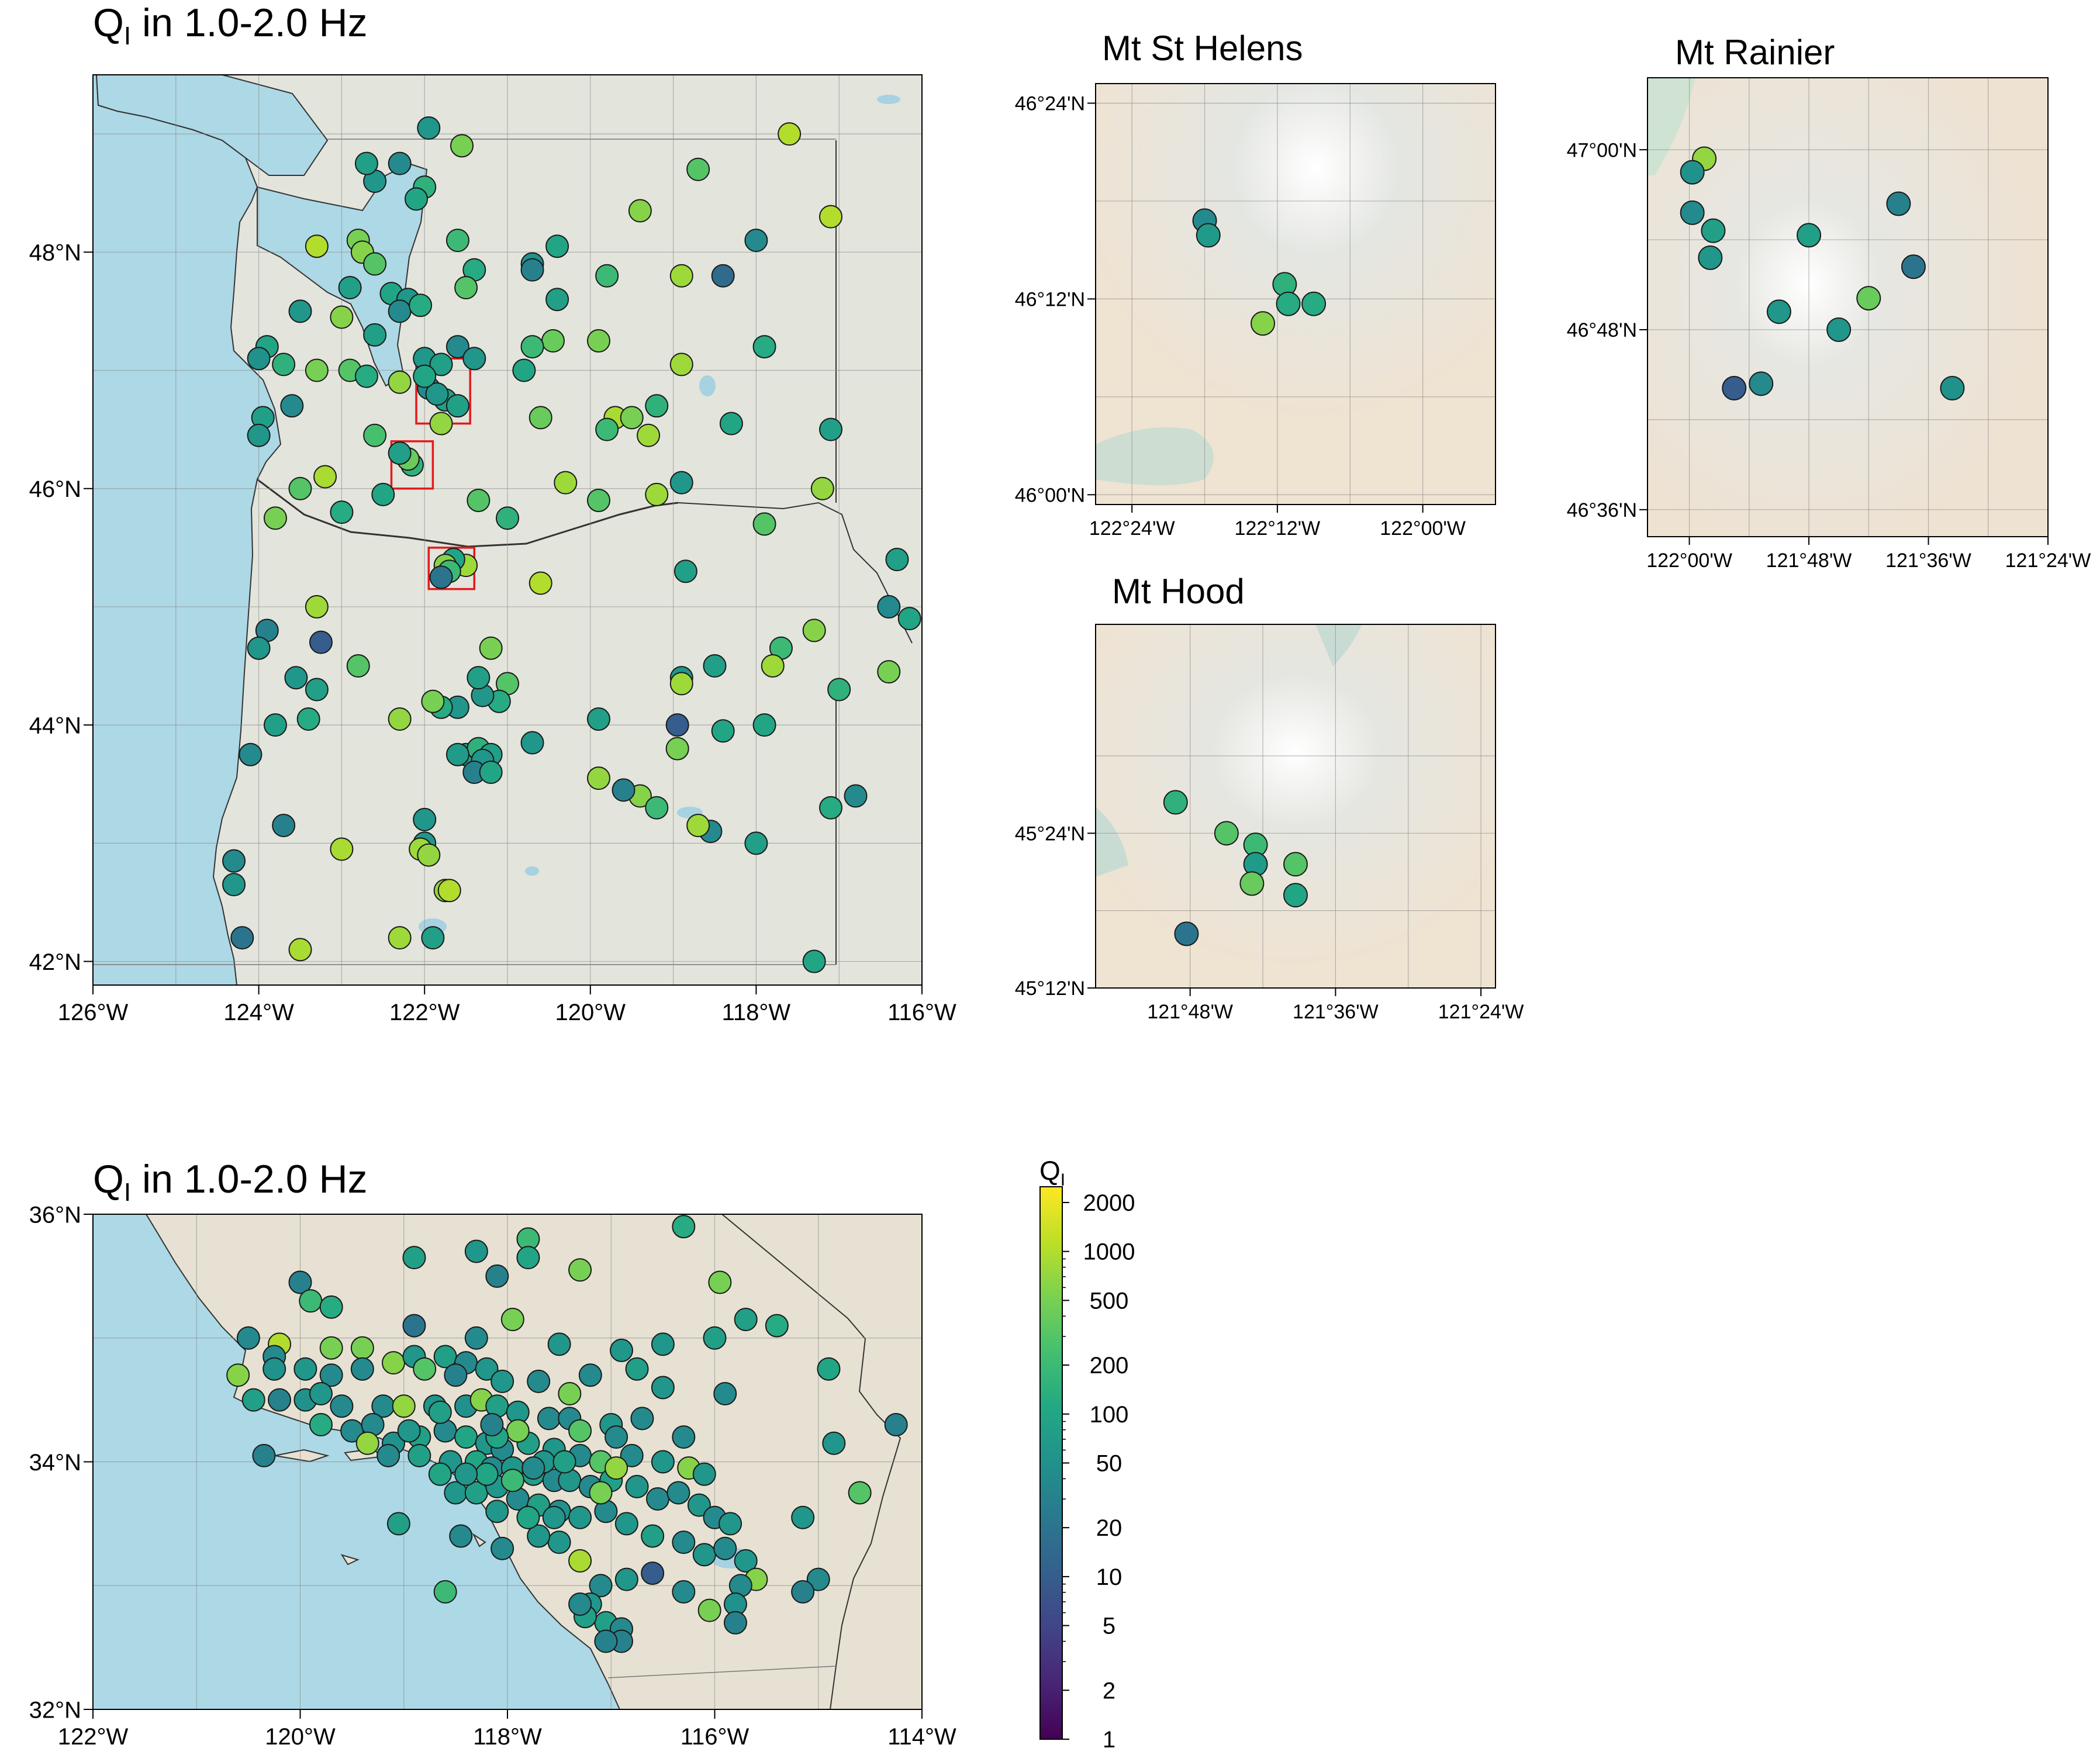 Image resolution: width=2100 pixels, height=1762 pixels. Describe the element at coordinates (1481, 1012) in the screenshot. I see `x-tick-label: 121°24'W` at that location.